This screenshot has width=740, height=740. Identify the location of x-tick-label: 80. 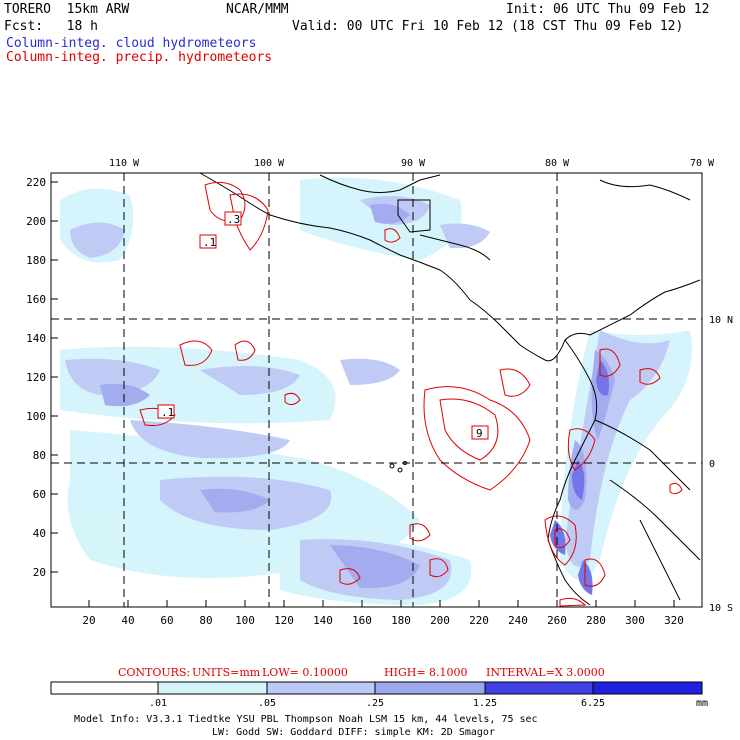
(205, 620).